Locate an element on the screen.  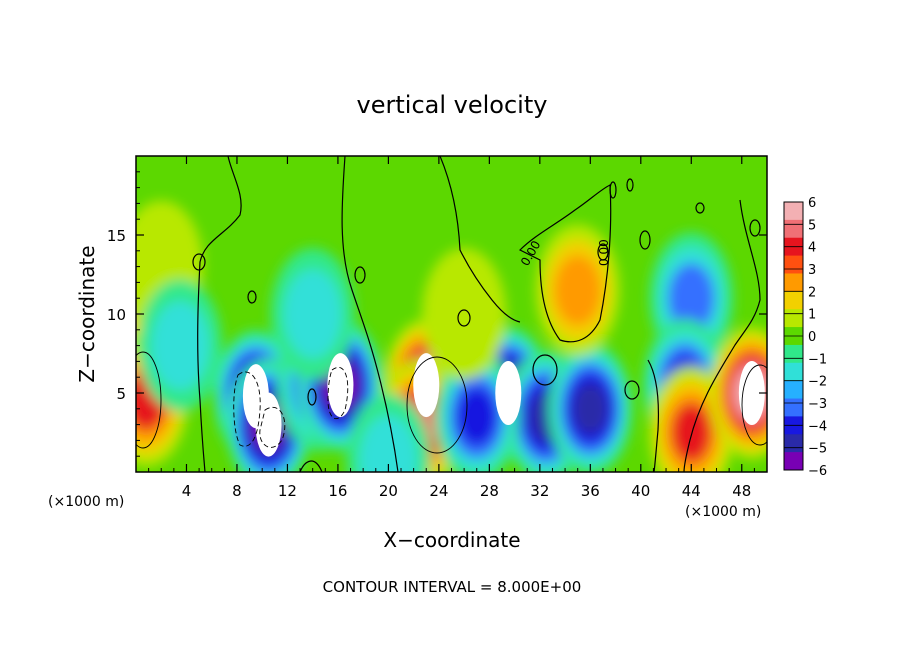
x-tick-label: 4 is located at coordinates (187, 491).